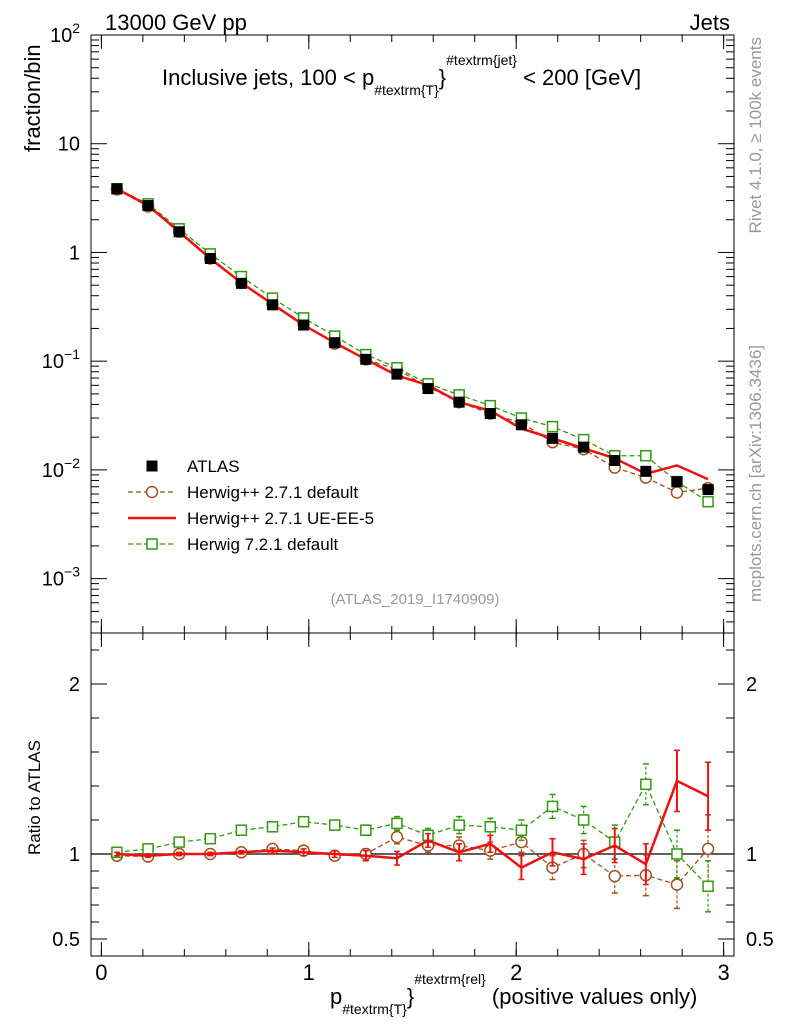 Image resolution: width=786 pixels, height=1024 pixels. What do you see at coordinates (65, 33) in the screenshot?
I see `y-tick-label-top: 10²` at bounding box center [65, 33].